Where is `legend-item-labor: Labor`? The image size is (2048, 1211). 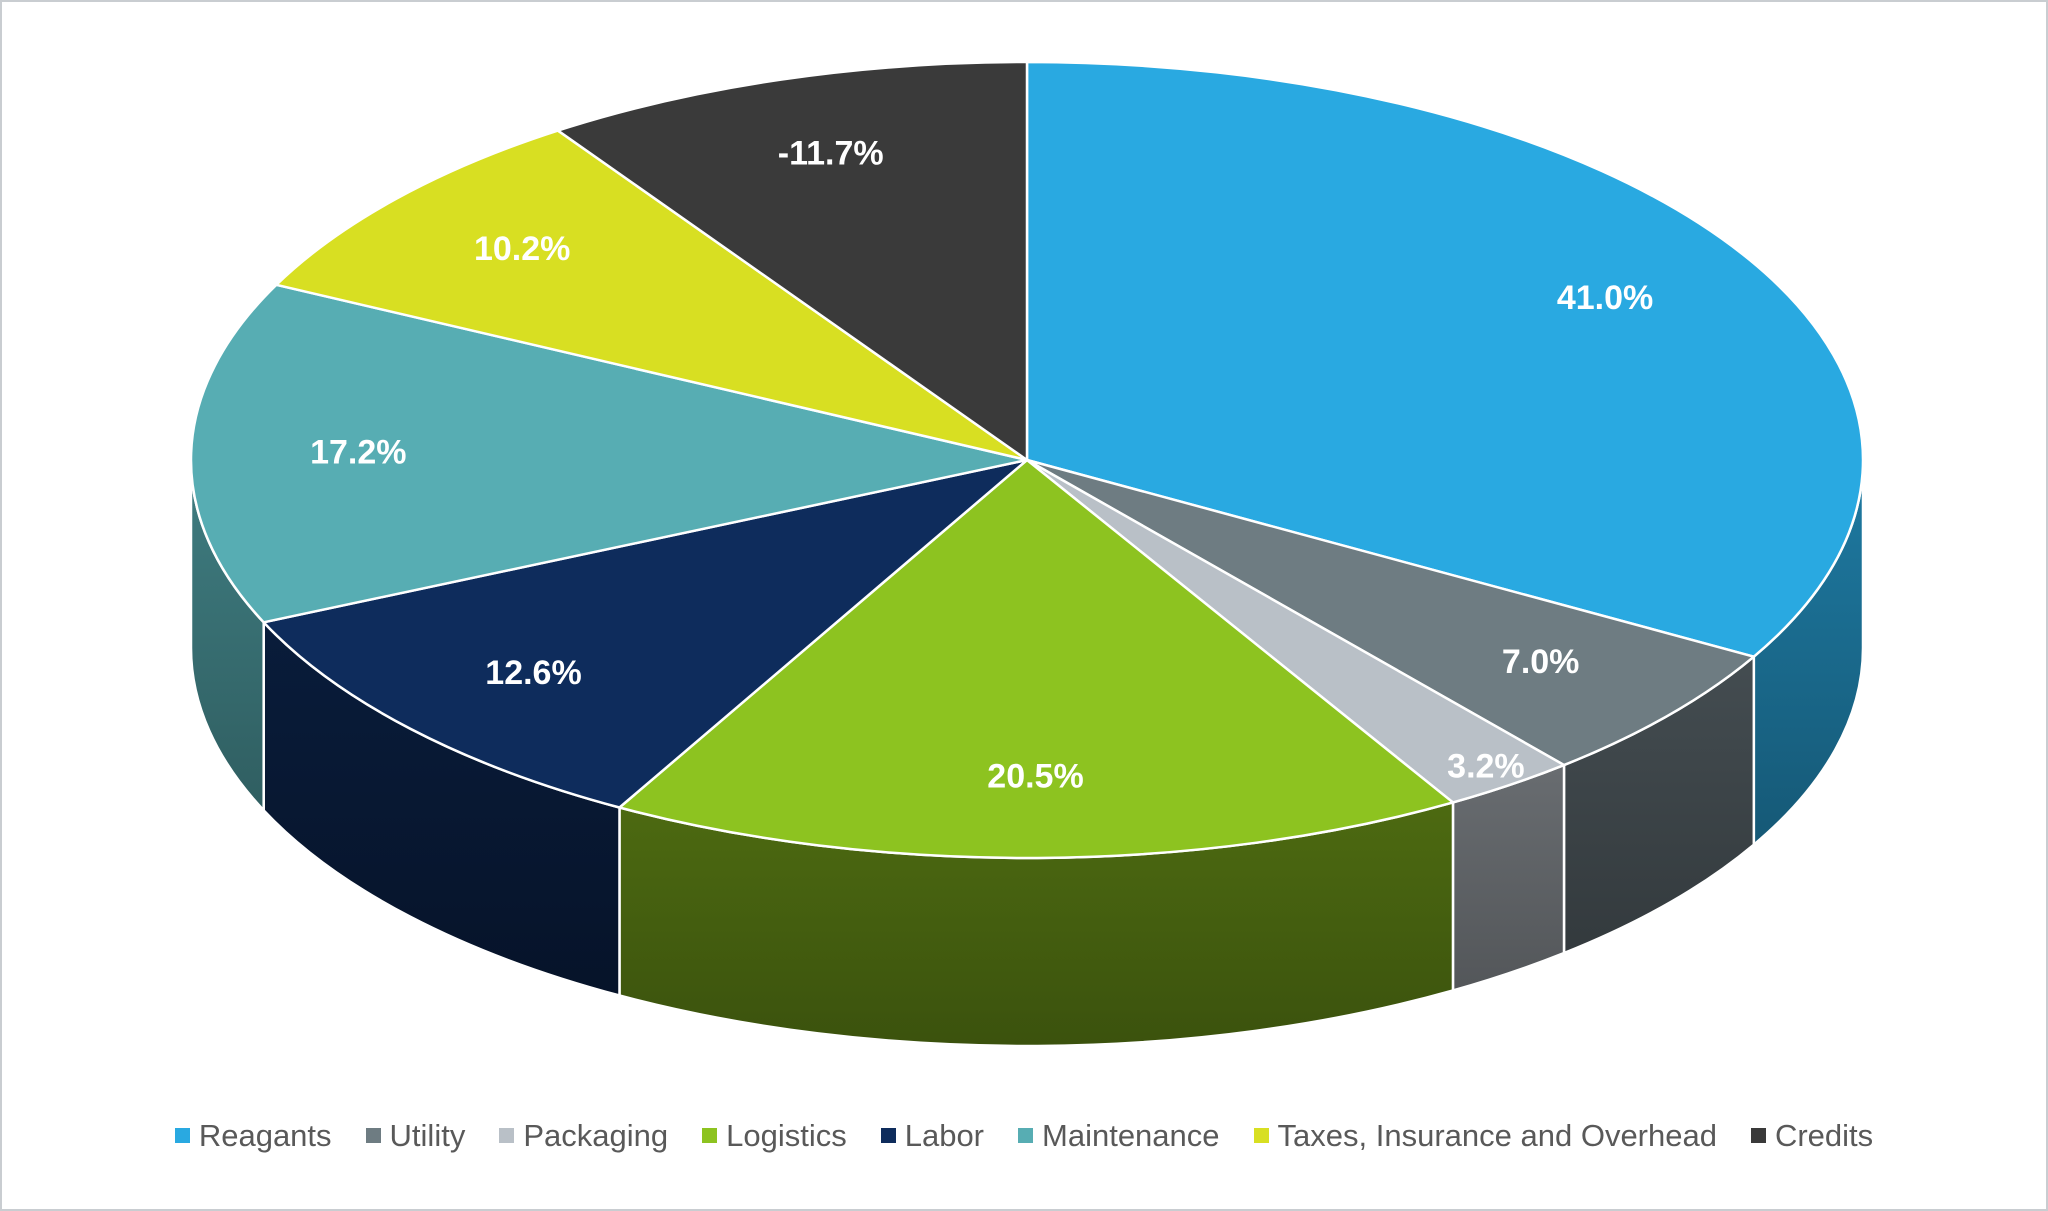 legend-item-labor: Labor is located at coordinates (932, 1135).